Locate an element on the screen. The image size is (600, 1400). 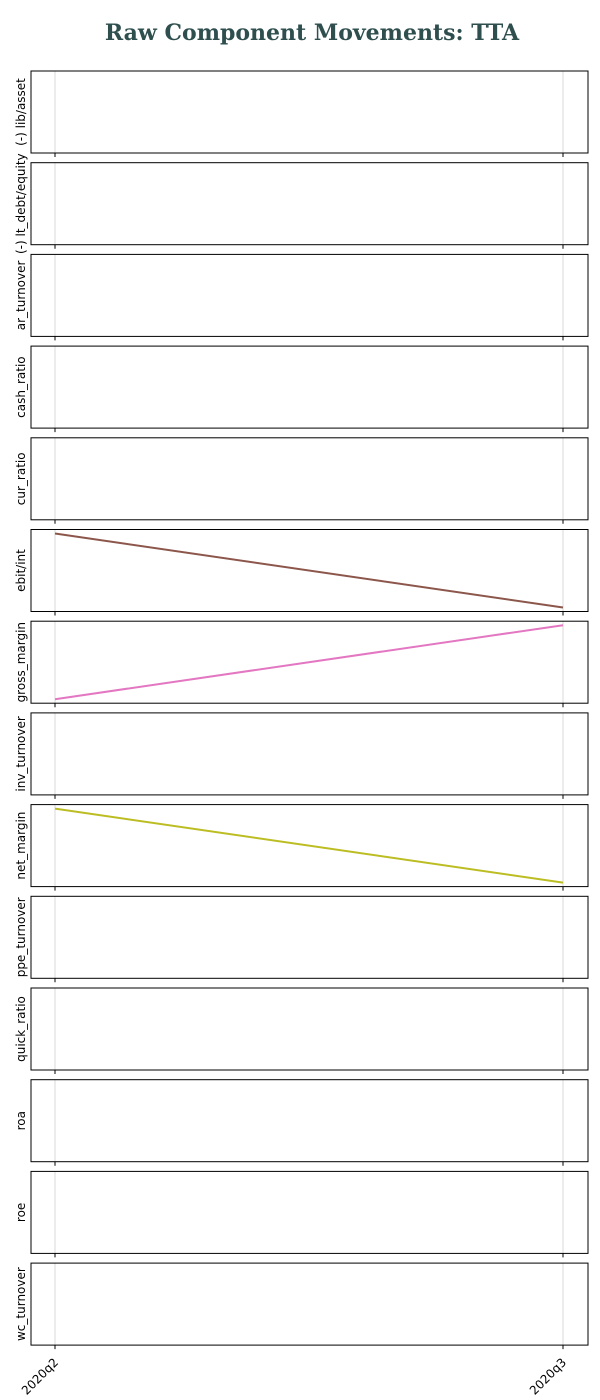
panel-8: net_margin is located at coordinates (301, 847).